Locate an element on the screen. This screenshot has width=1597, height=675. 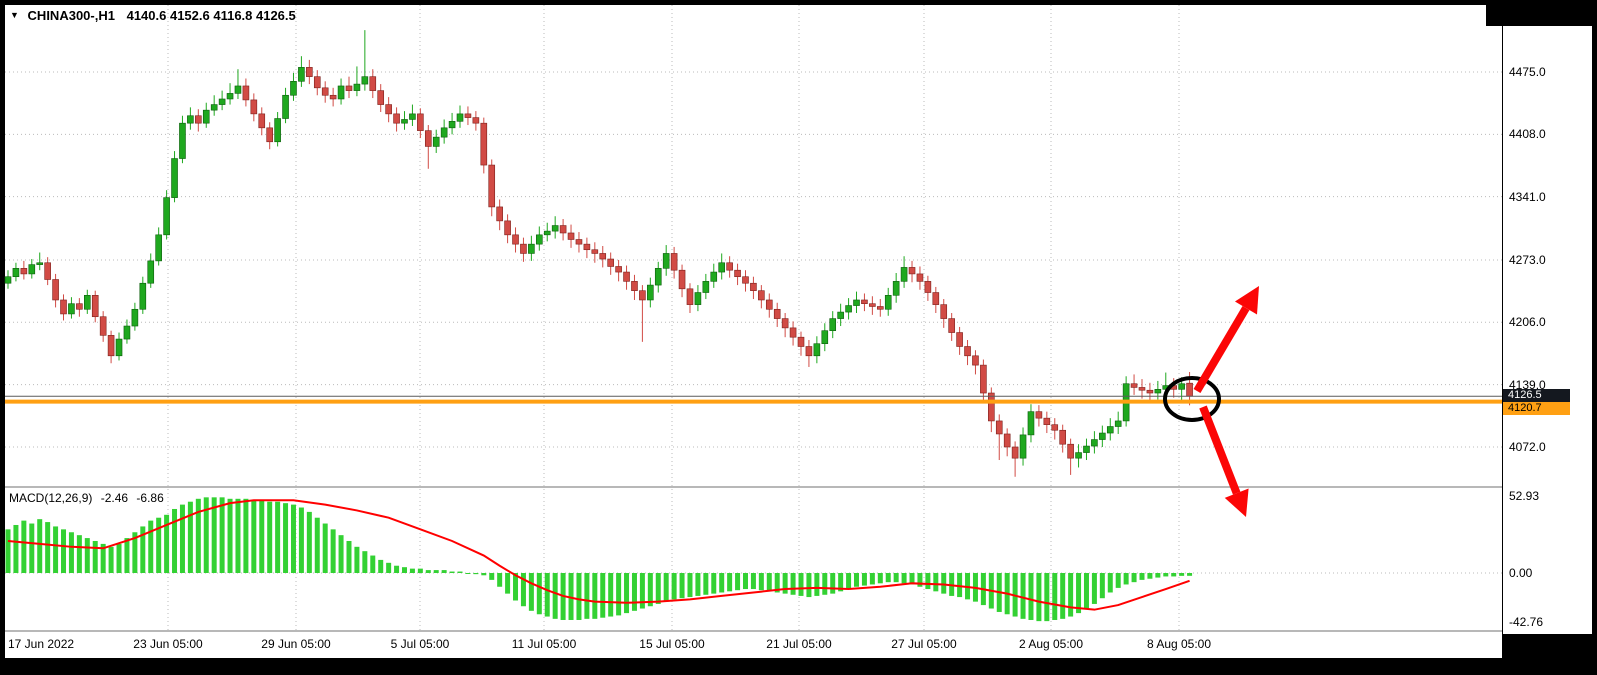
macd-tick-label: 52.93 is located at coordinates (1524, 496).